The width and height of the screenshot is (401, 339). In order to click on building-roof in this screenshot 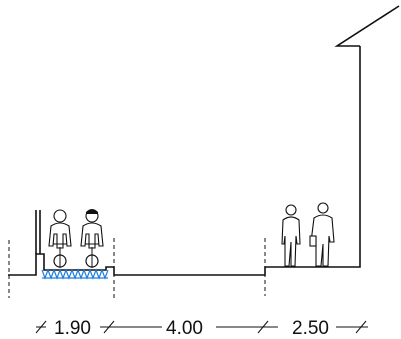, I will do `click(367, 26)`.